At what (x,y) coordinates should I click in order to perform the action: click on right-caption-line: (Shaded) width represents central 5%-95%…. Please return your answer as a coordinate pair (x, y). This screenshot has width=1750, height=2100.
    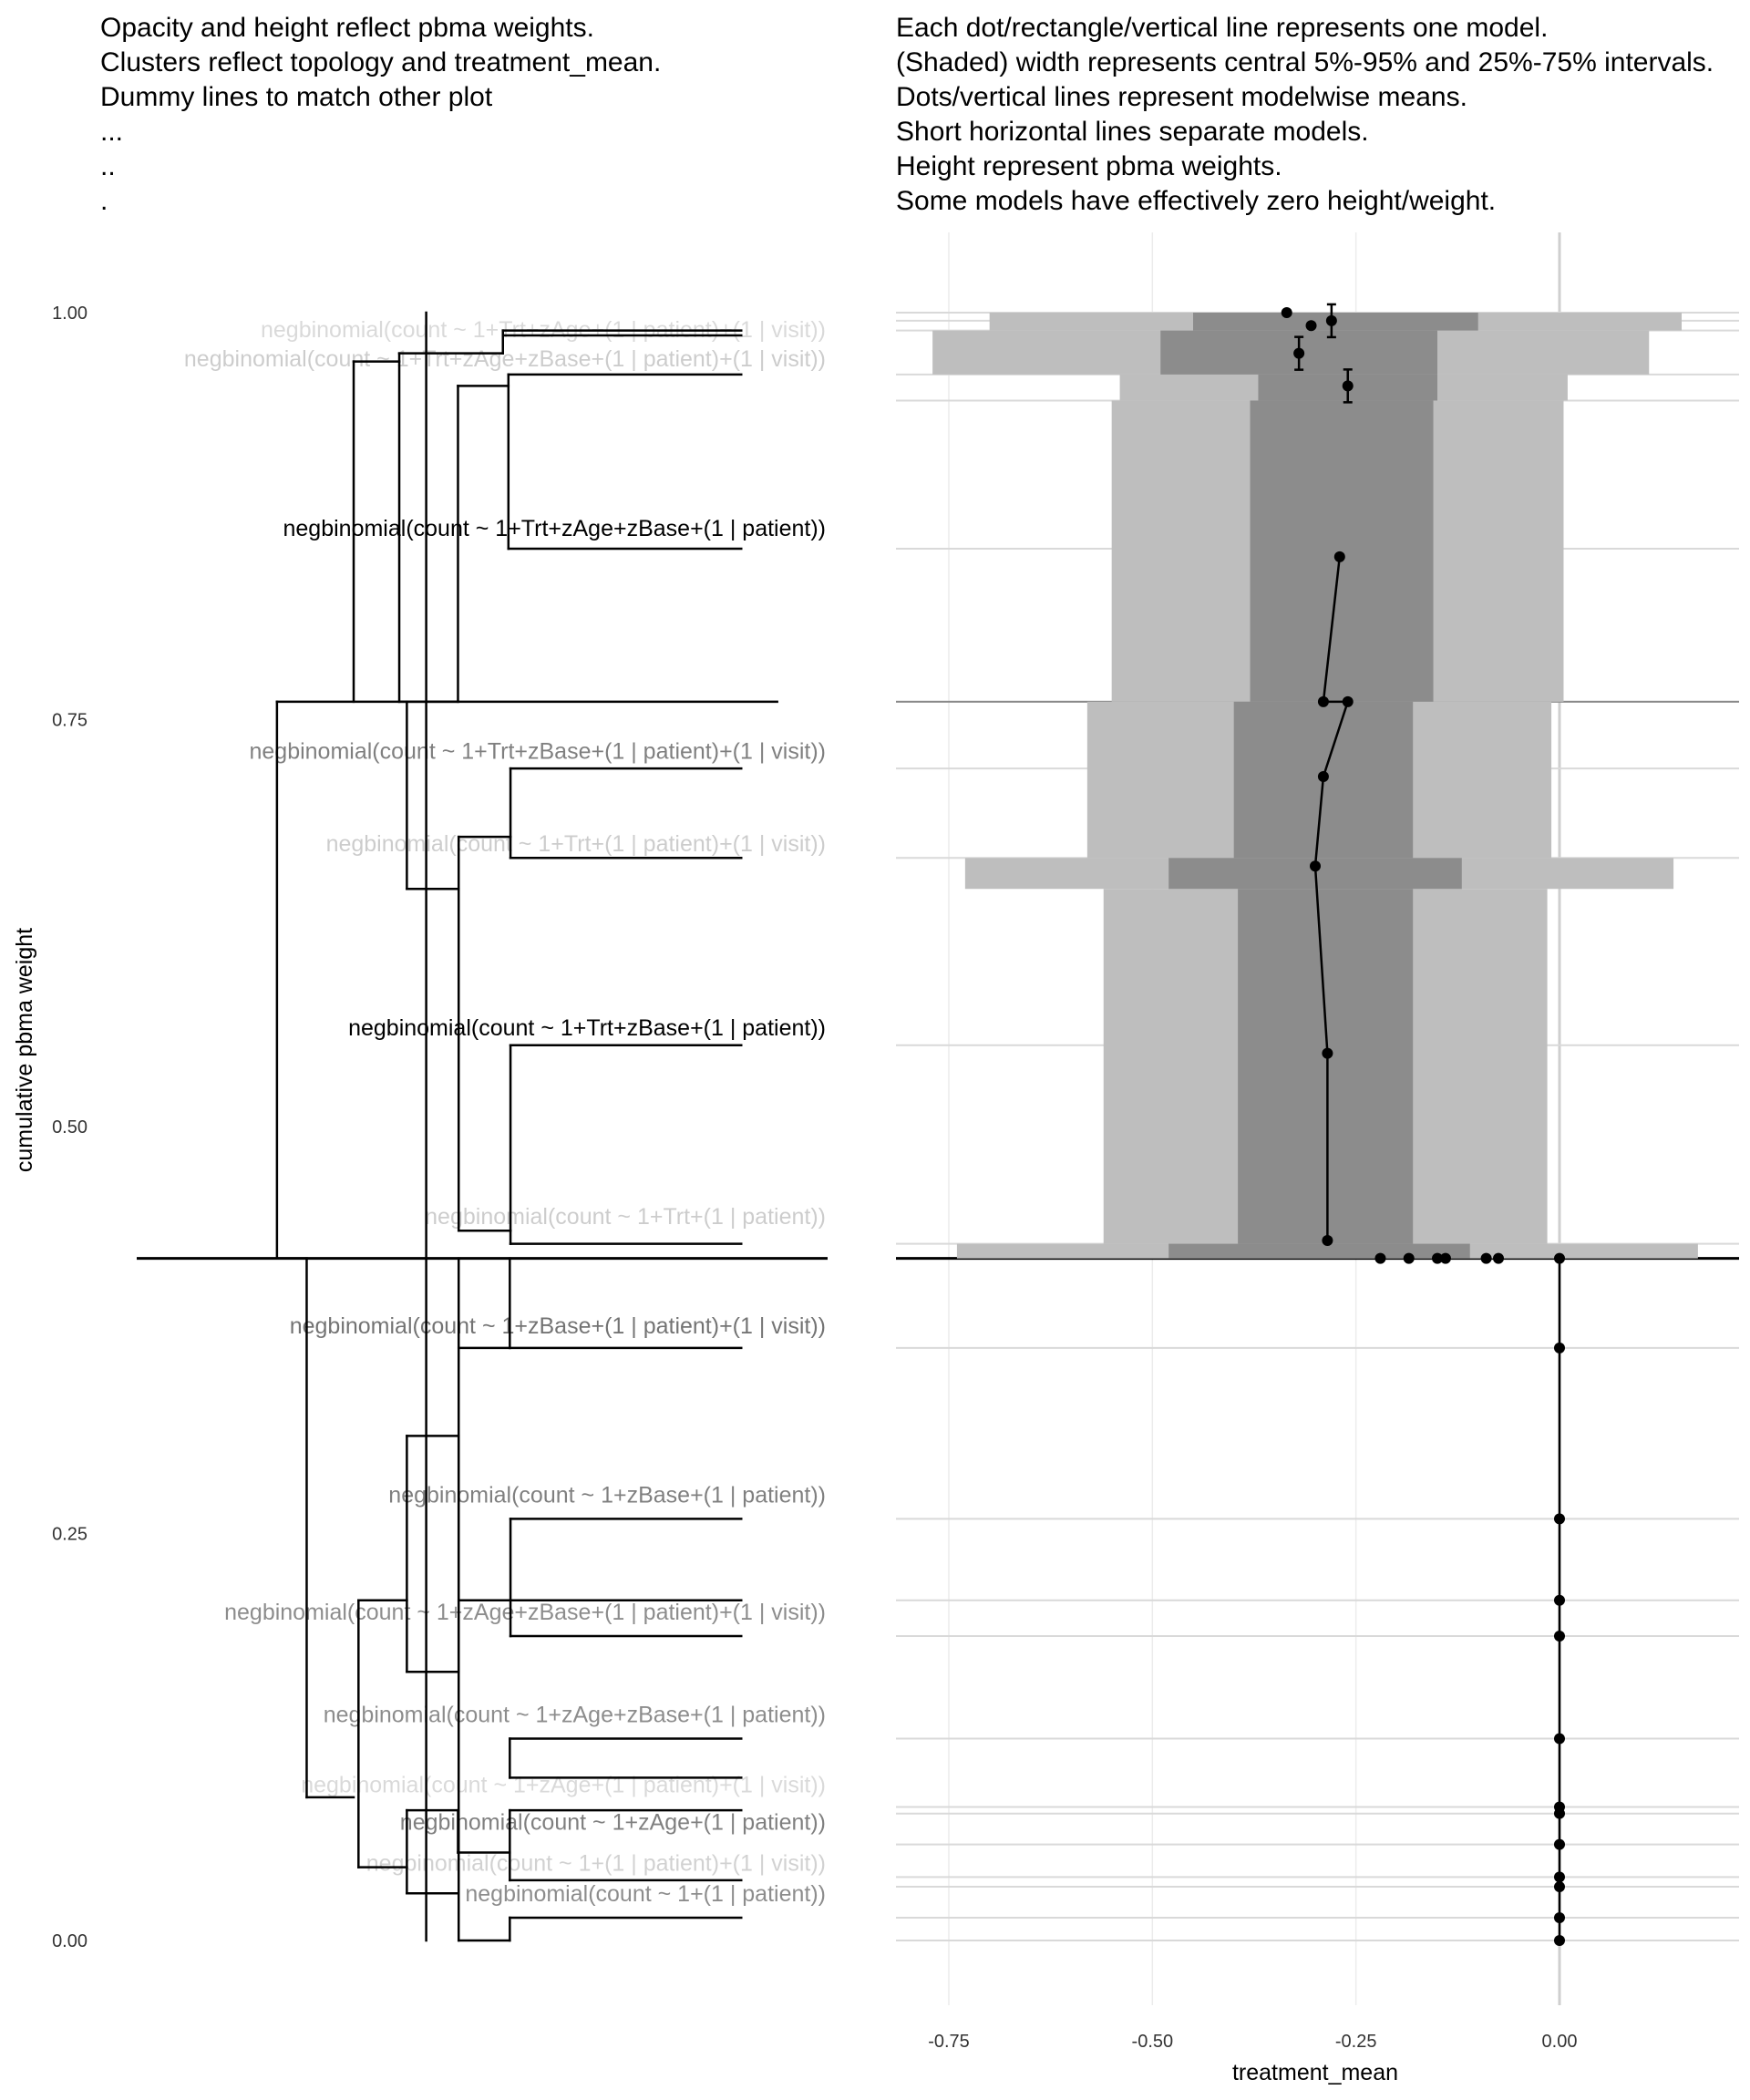
    Looking at the image, I should click on (1305, 62).